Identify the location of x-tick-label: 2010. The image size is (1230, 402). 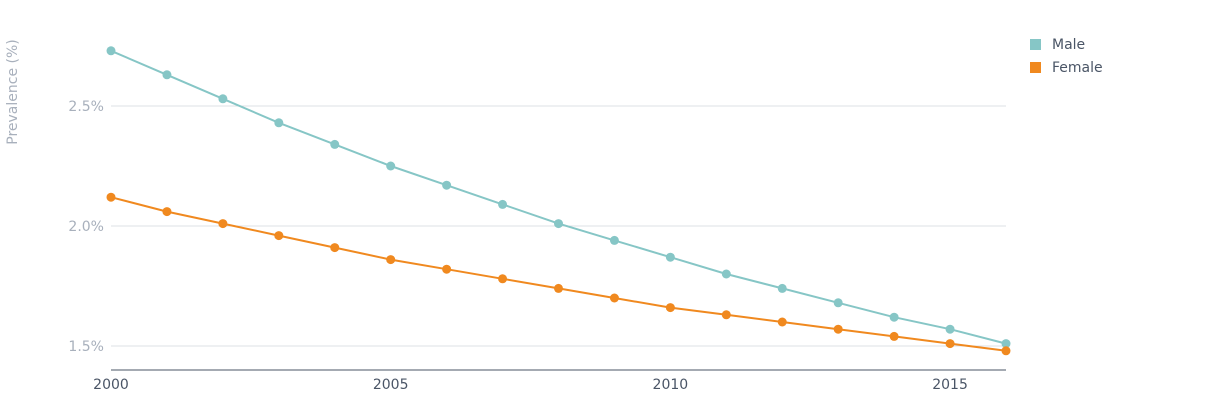
(671, 385).